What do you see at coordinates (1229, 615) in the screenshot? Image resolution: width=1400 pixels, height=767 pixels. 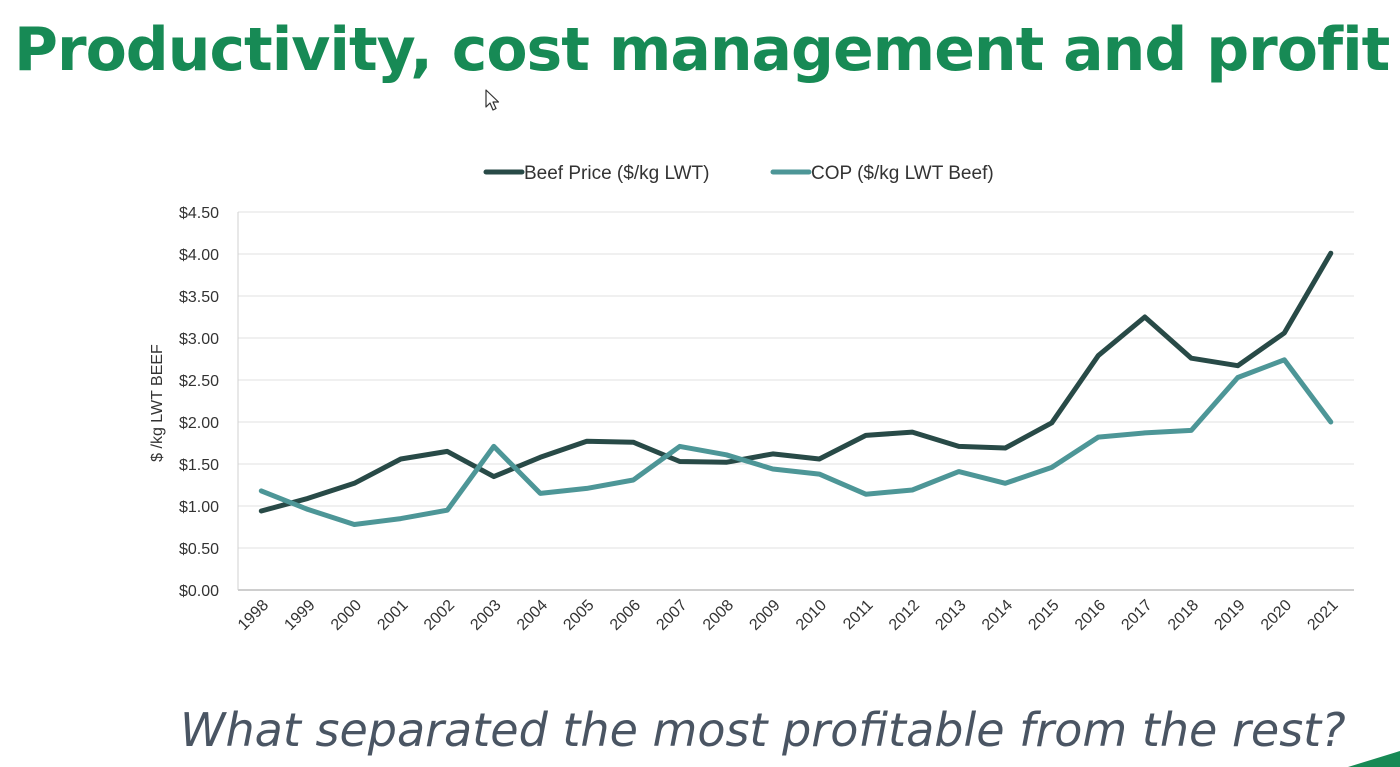 I see `x-tick-label: 2019` at bounding box center [1229, 615].